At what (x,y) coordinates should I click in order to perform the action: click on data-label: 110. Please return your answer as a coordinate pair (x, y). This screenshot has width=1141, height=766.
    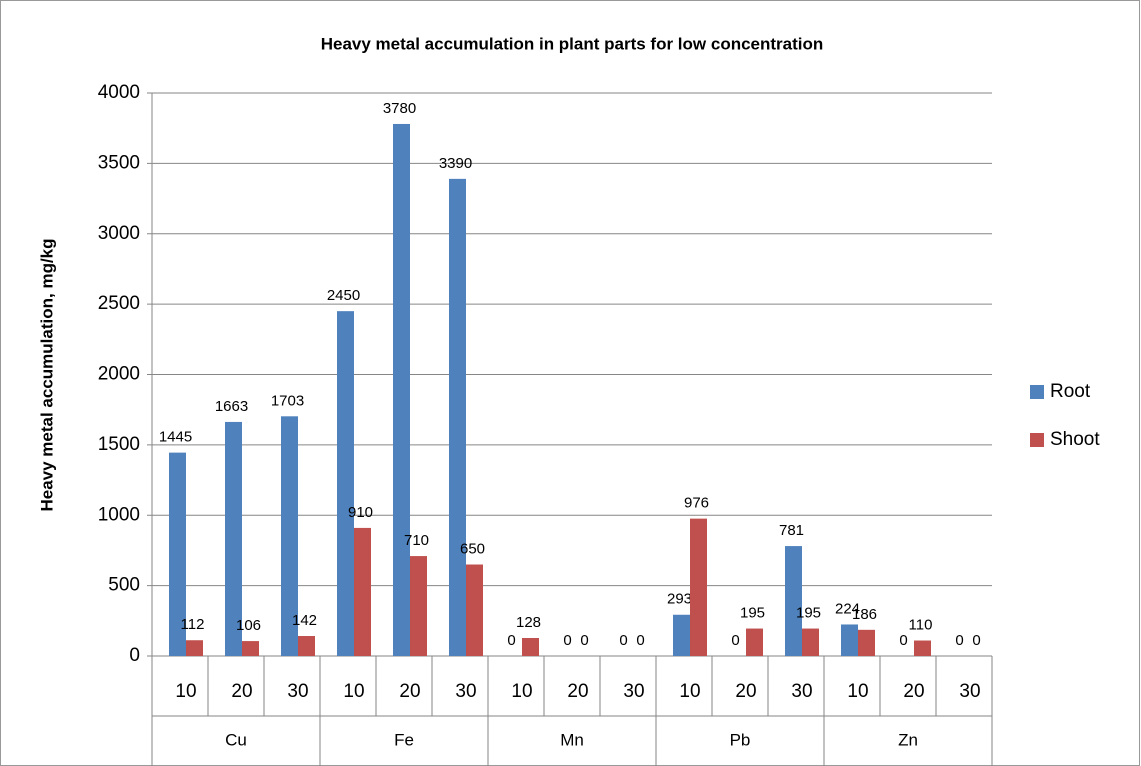
    Looking at the image, I should click on (921, 624).